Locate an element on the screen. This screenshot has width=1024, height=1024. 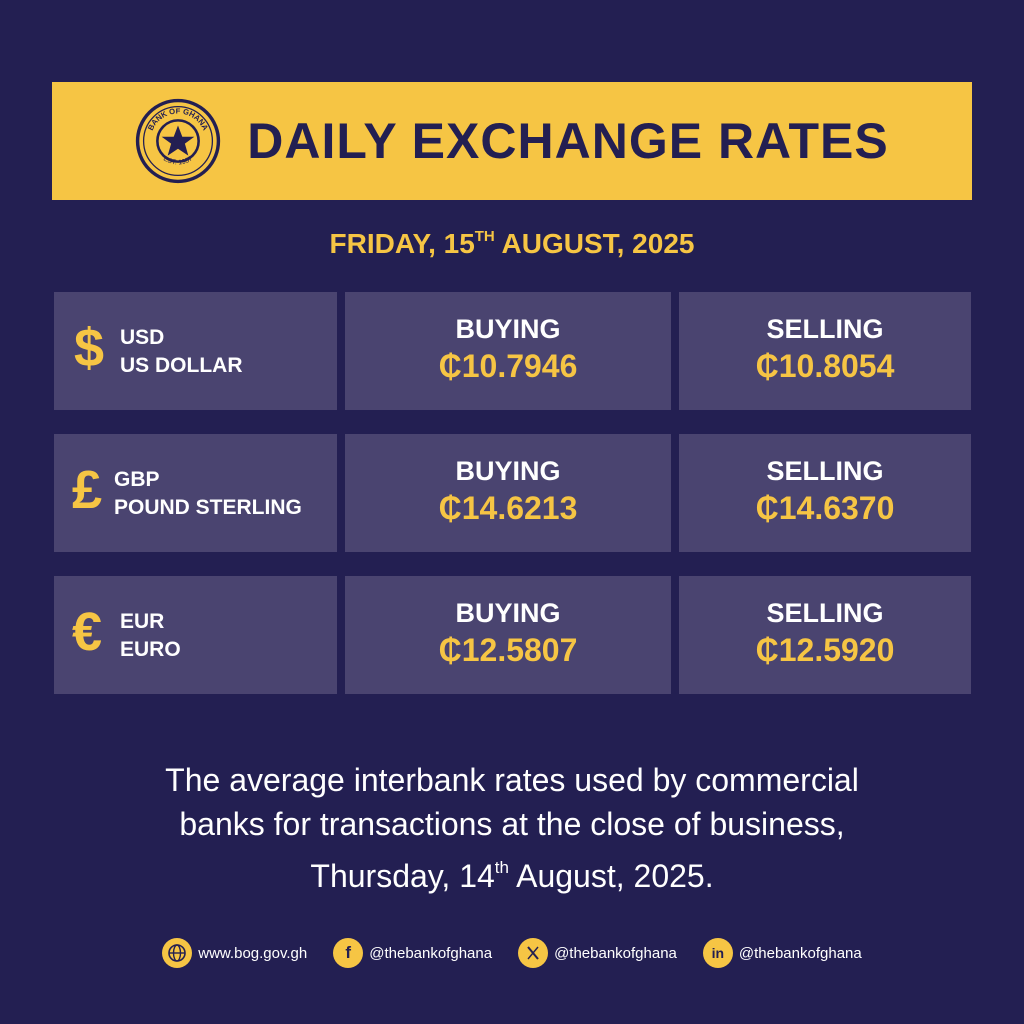
date-ordinal: TH is located at coordinates (484, 236).